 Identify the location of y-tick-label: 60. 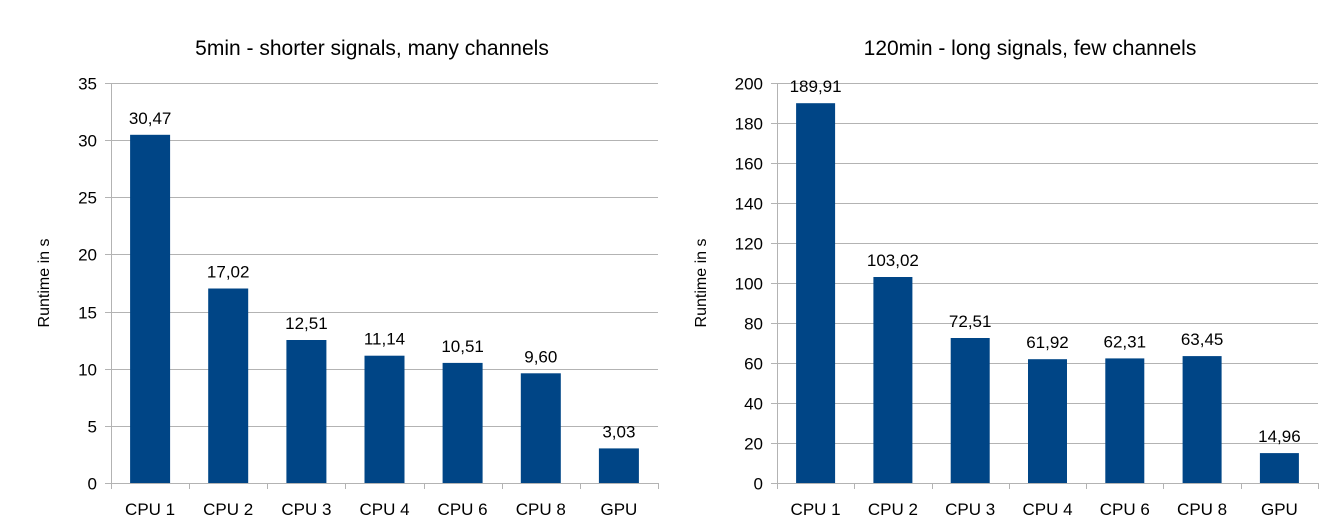
(753, 364).